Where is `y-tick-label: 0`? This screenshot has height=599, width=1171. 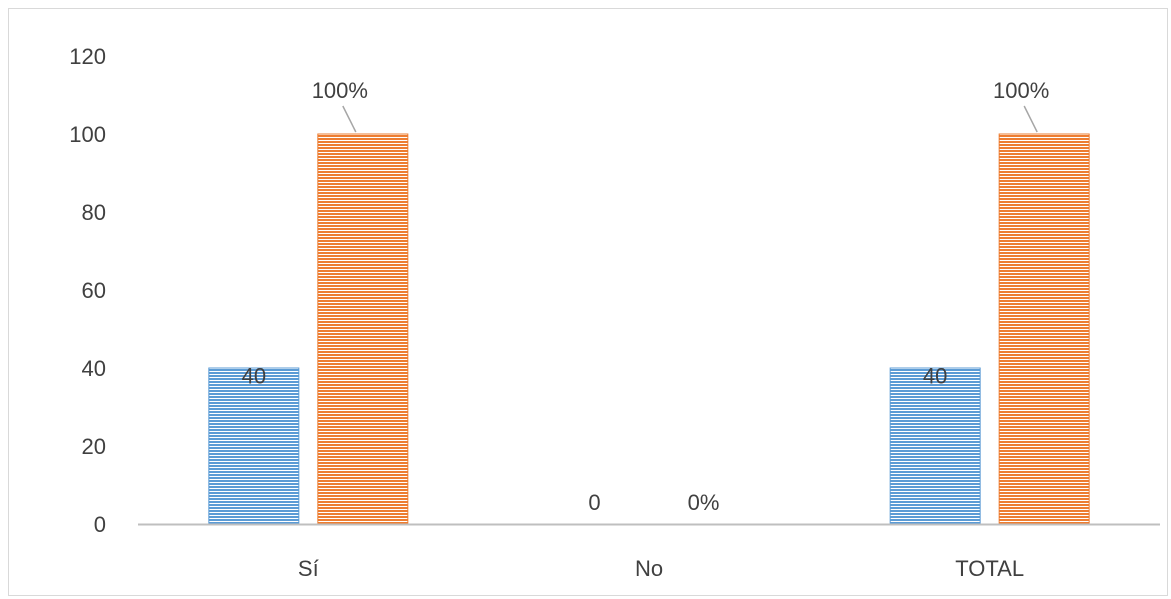
y-tick-label: 0 is located at coordinates (100, 524).